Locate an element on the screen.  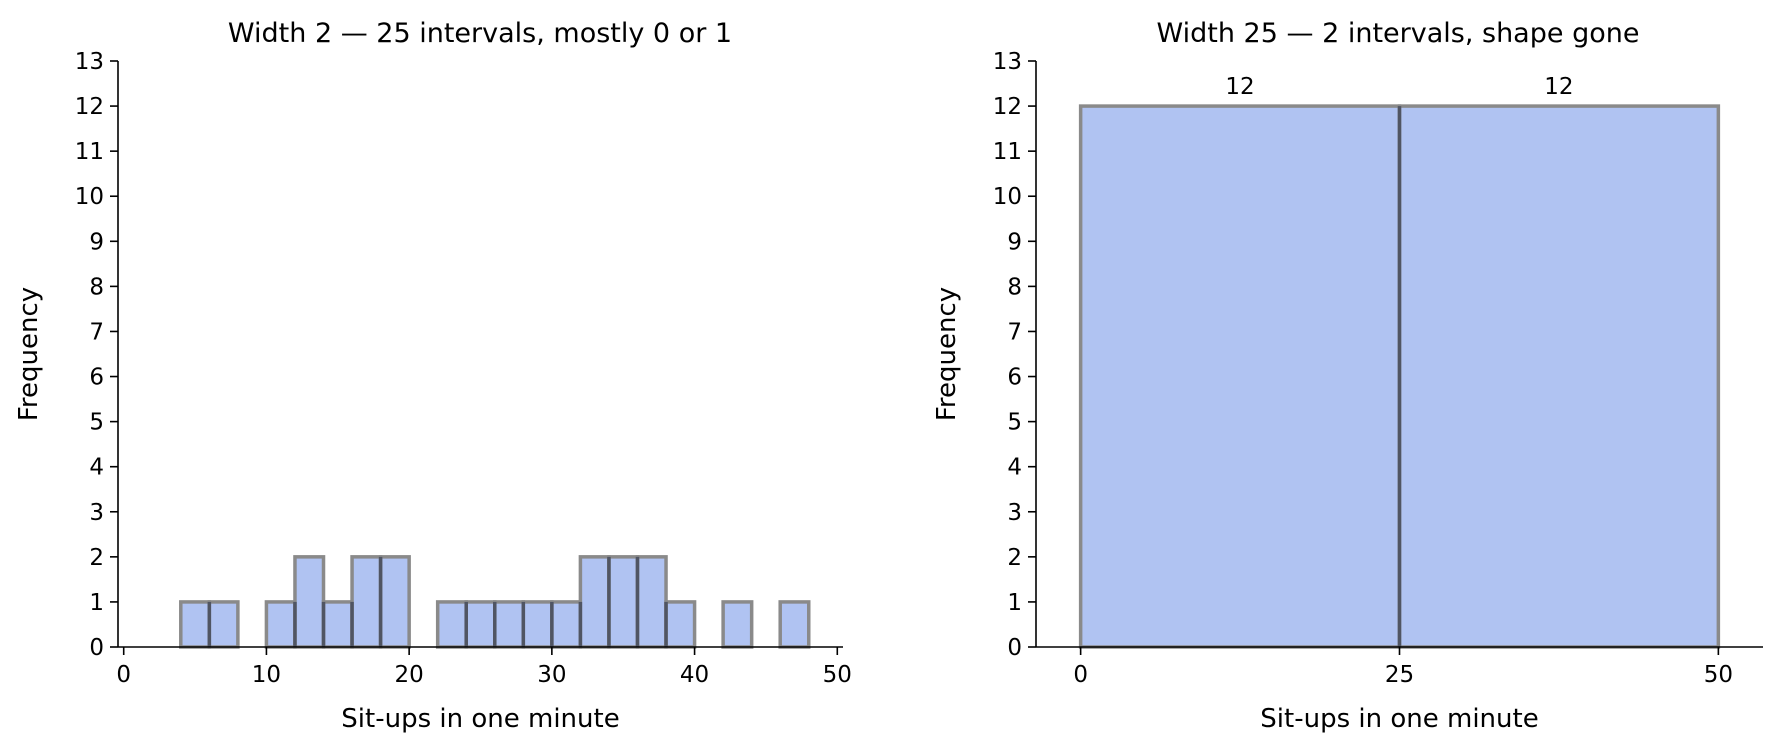
x-tick-label: 20 is located at coordinates (409, 675).